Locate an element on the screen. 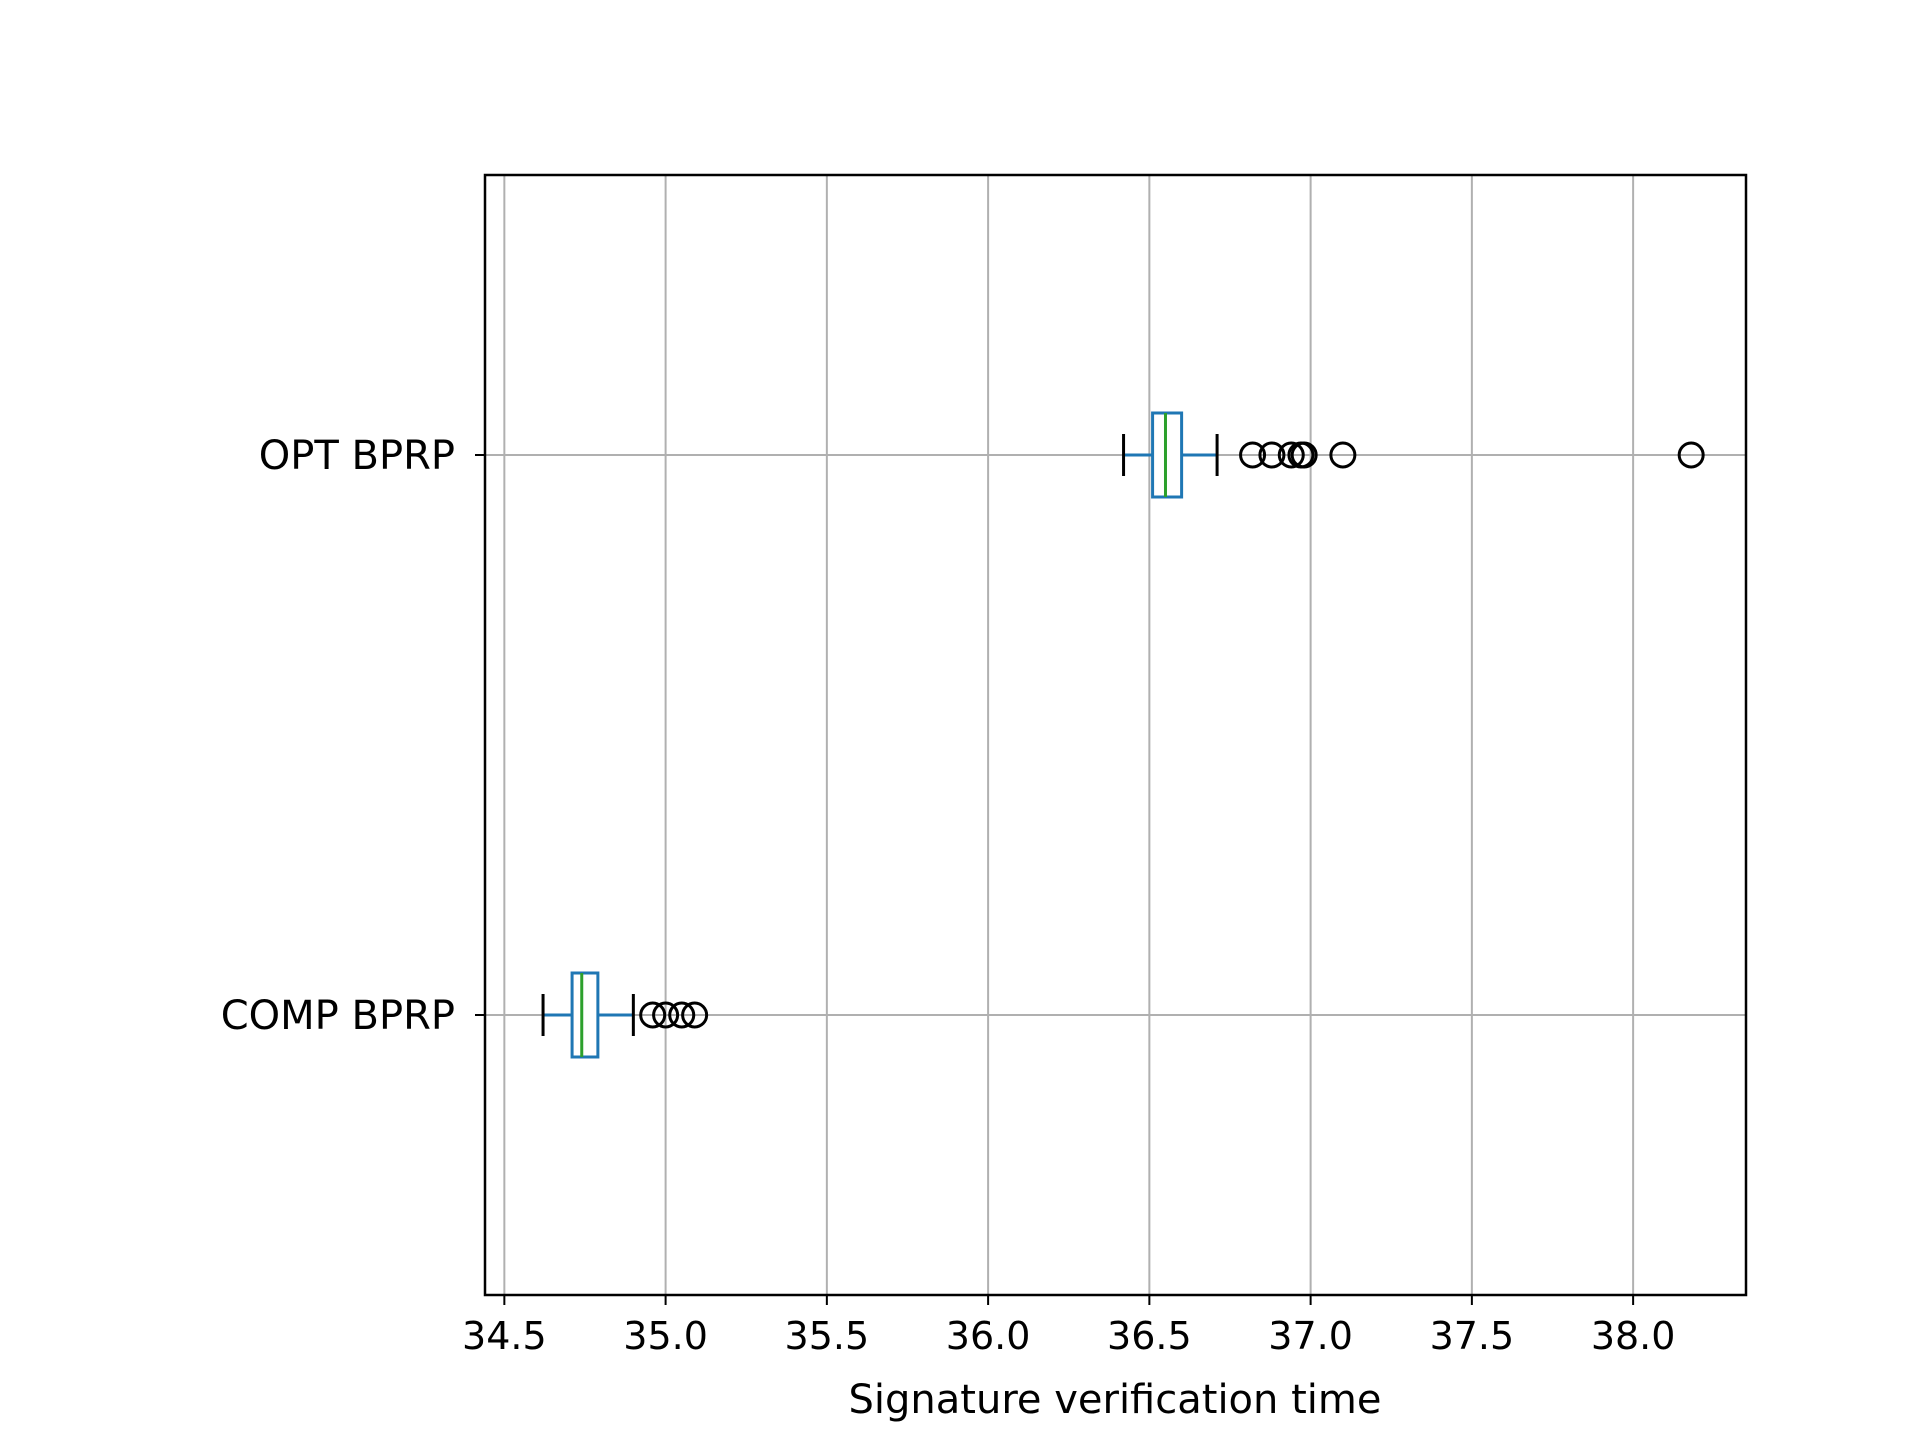  box-comp-bprp is located at coordinates (625, 1015).